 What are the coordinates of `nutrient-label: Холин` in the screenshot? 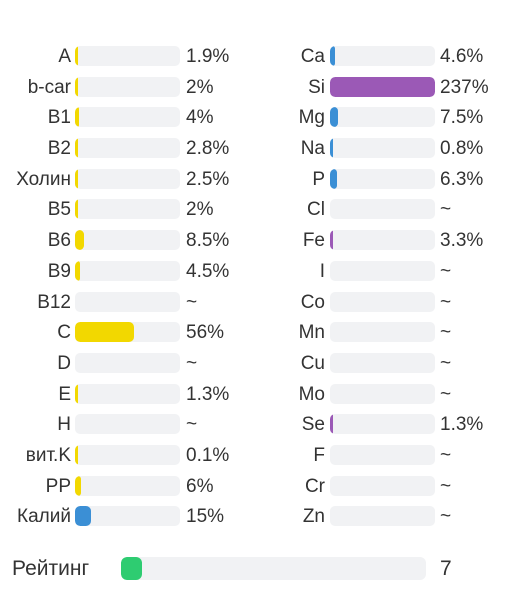 It's located at (43, 179).